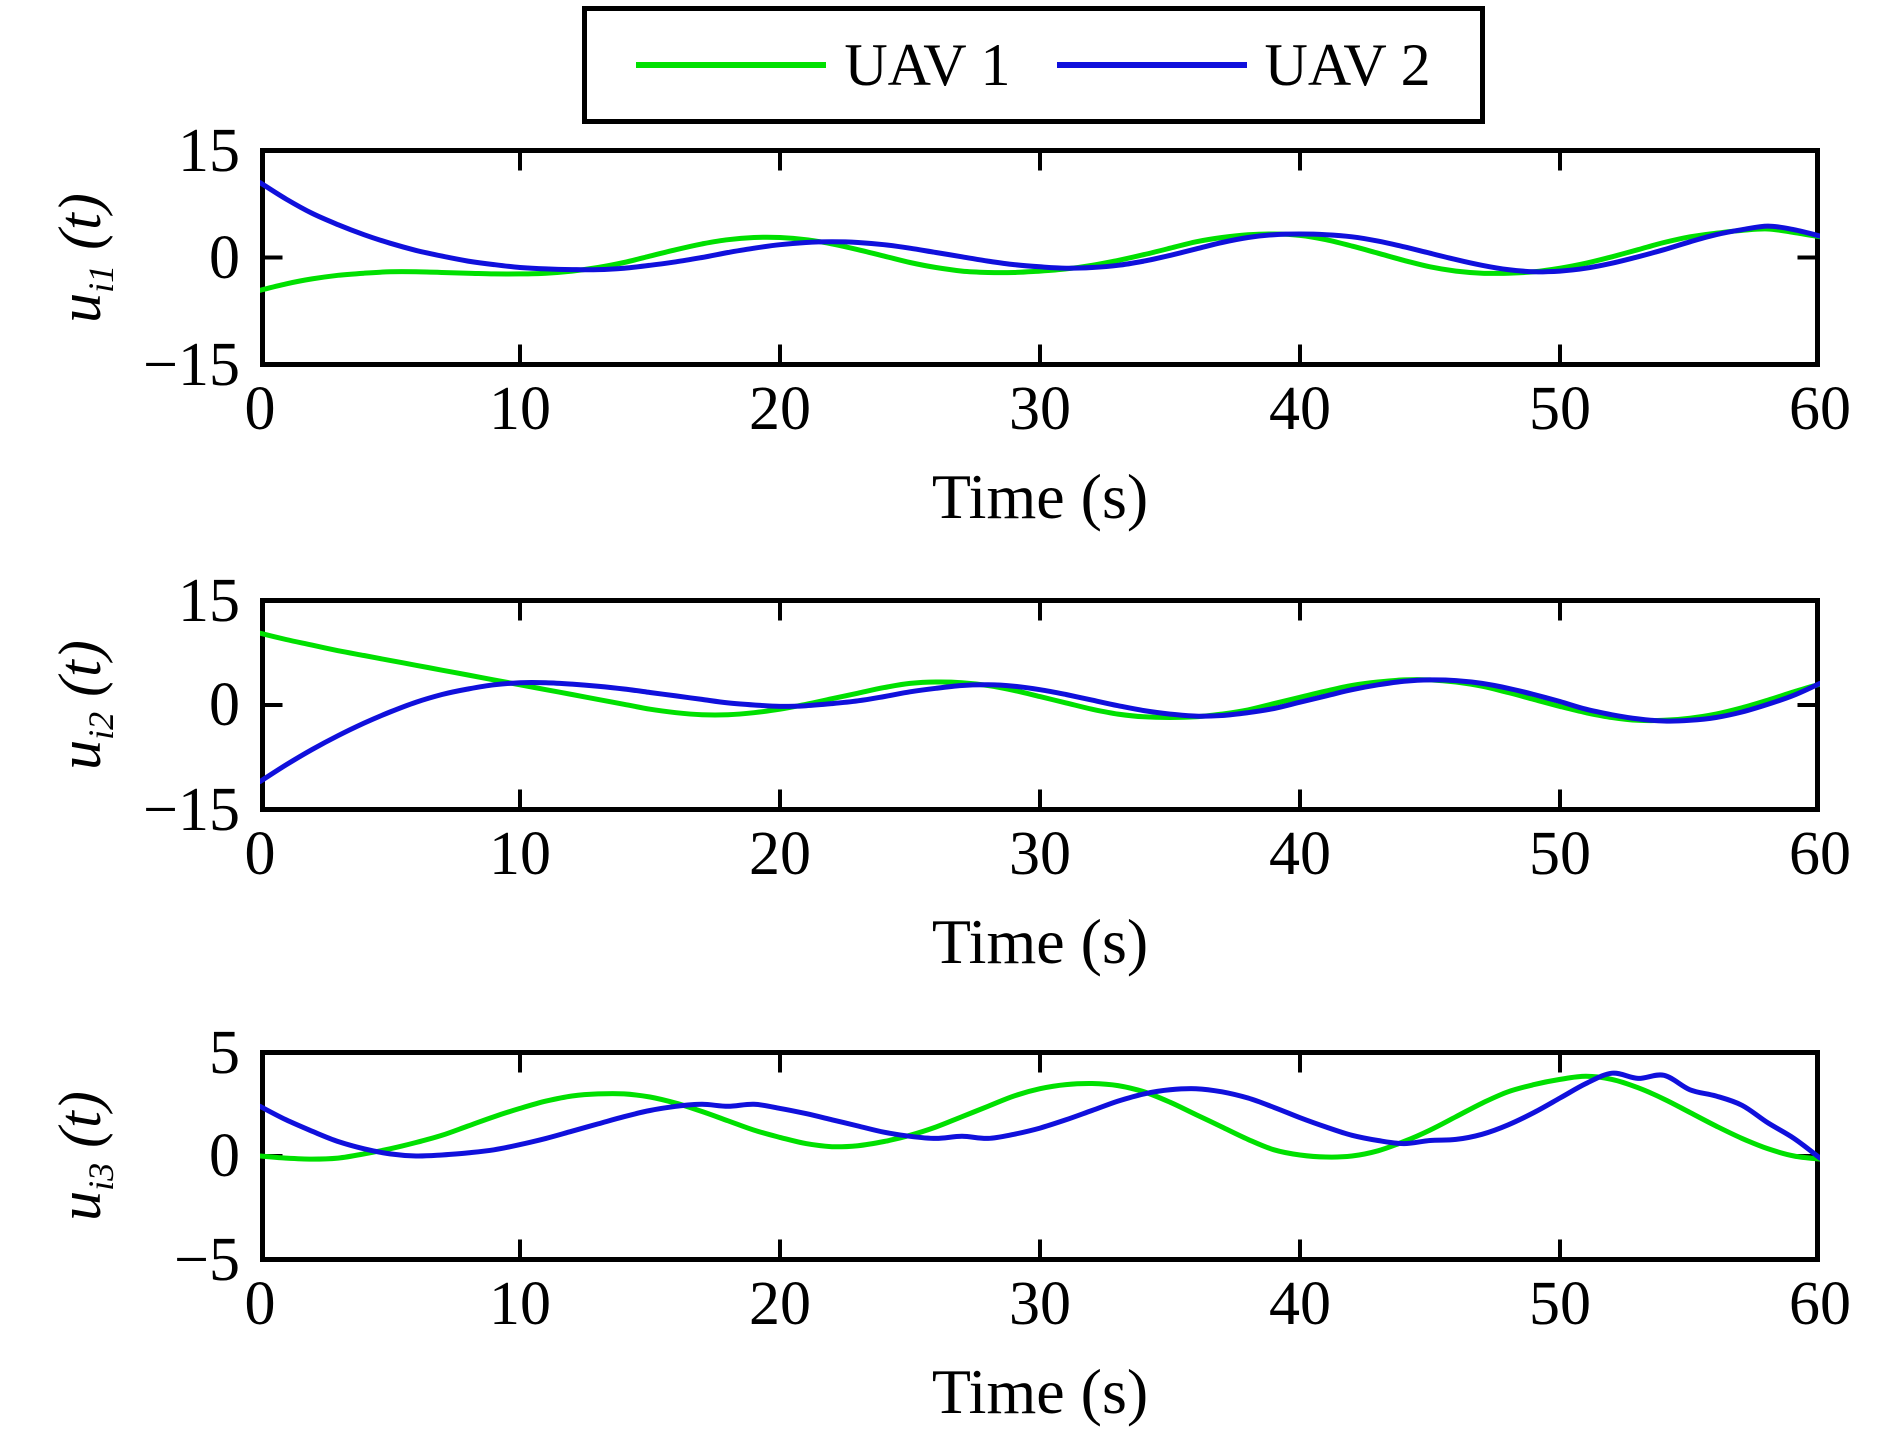 Image resolution: width=1890 pixels, height=1429 pixels. I want to click on plot-canvas-ui1, so click(1040, 257).